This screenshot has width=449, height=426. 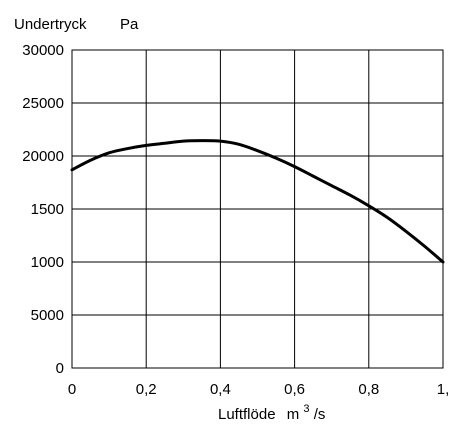 I want to click on y-tick-label: 20000, so click(x=43, y=156).